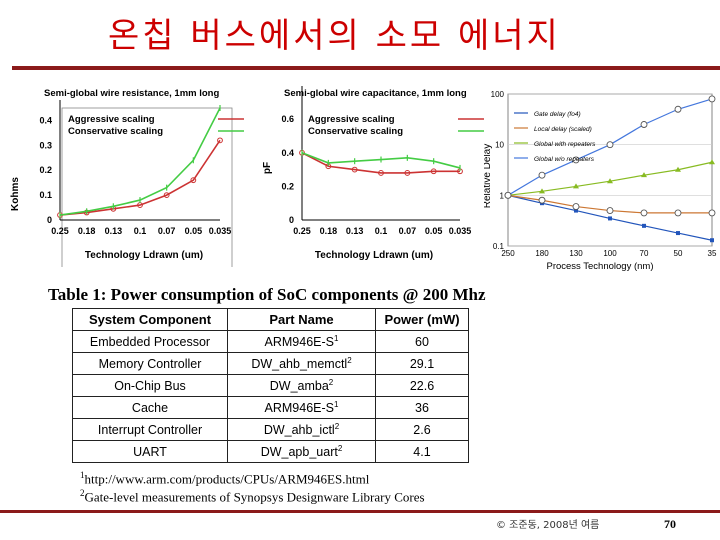 This screenshot has width=720, height=540. What do you see at coordinates (355, 231) in the screenshot?
I see `x-tick-label: 0.13` at bounding box center [355, 231].